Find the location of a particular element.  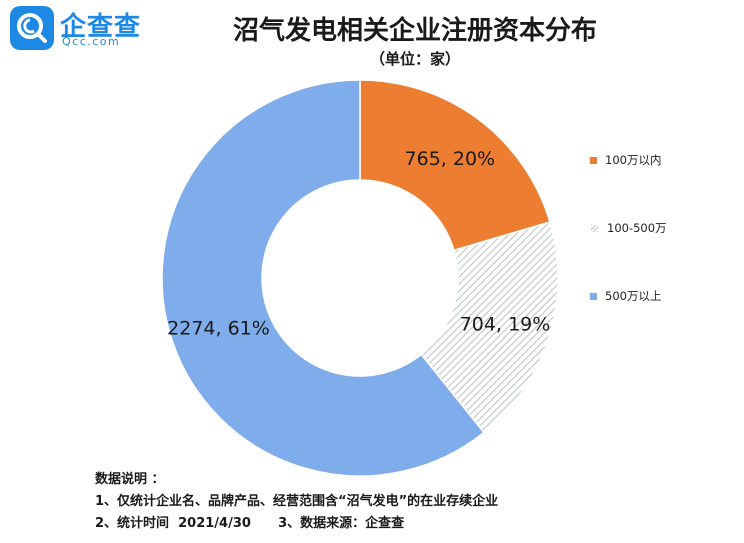

data-label-over-500: 2274, 61% is located at coordinates (218, 329).